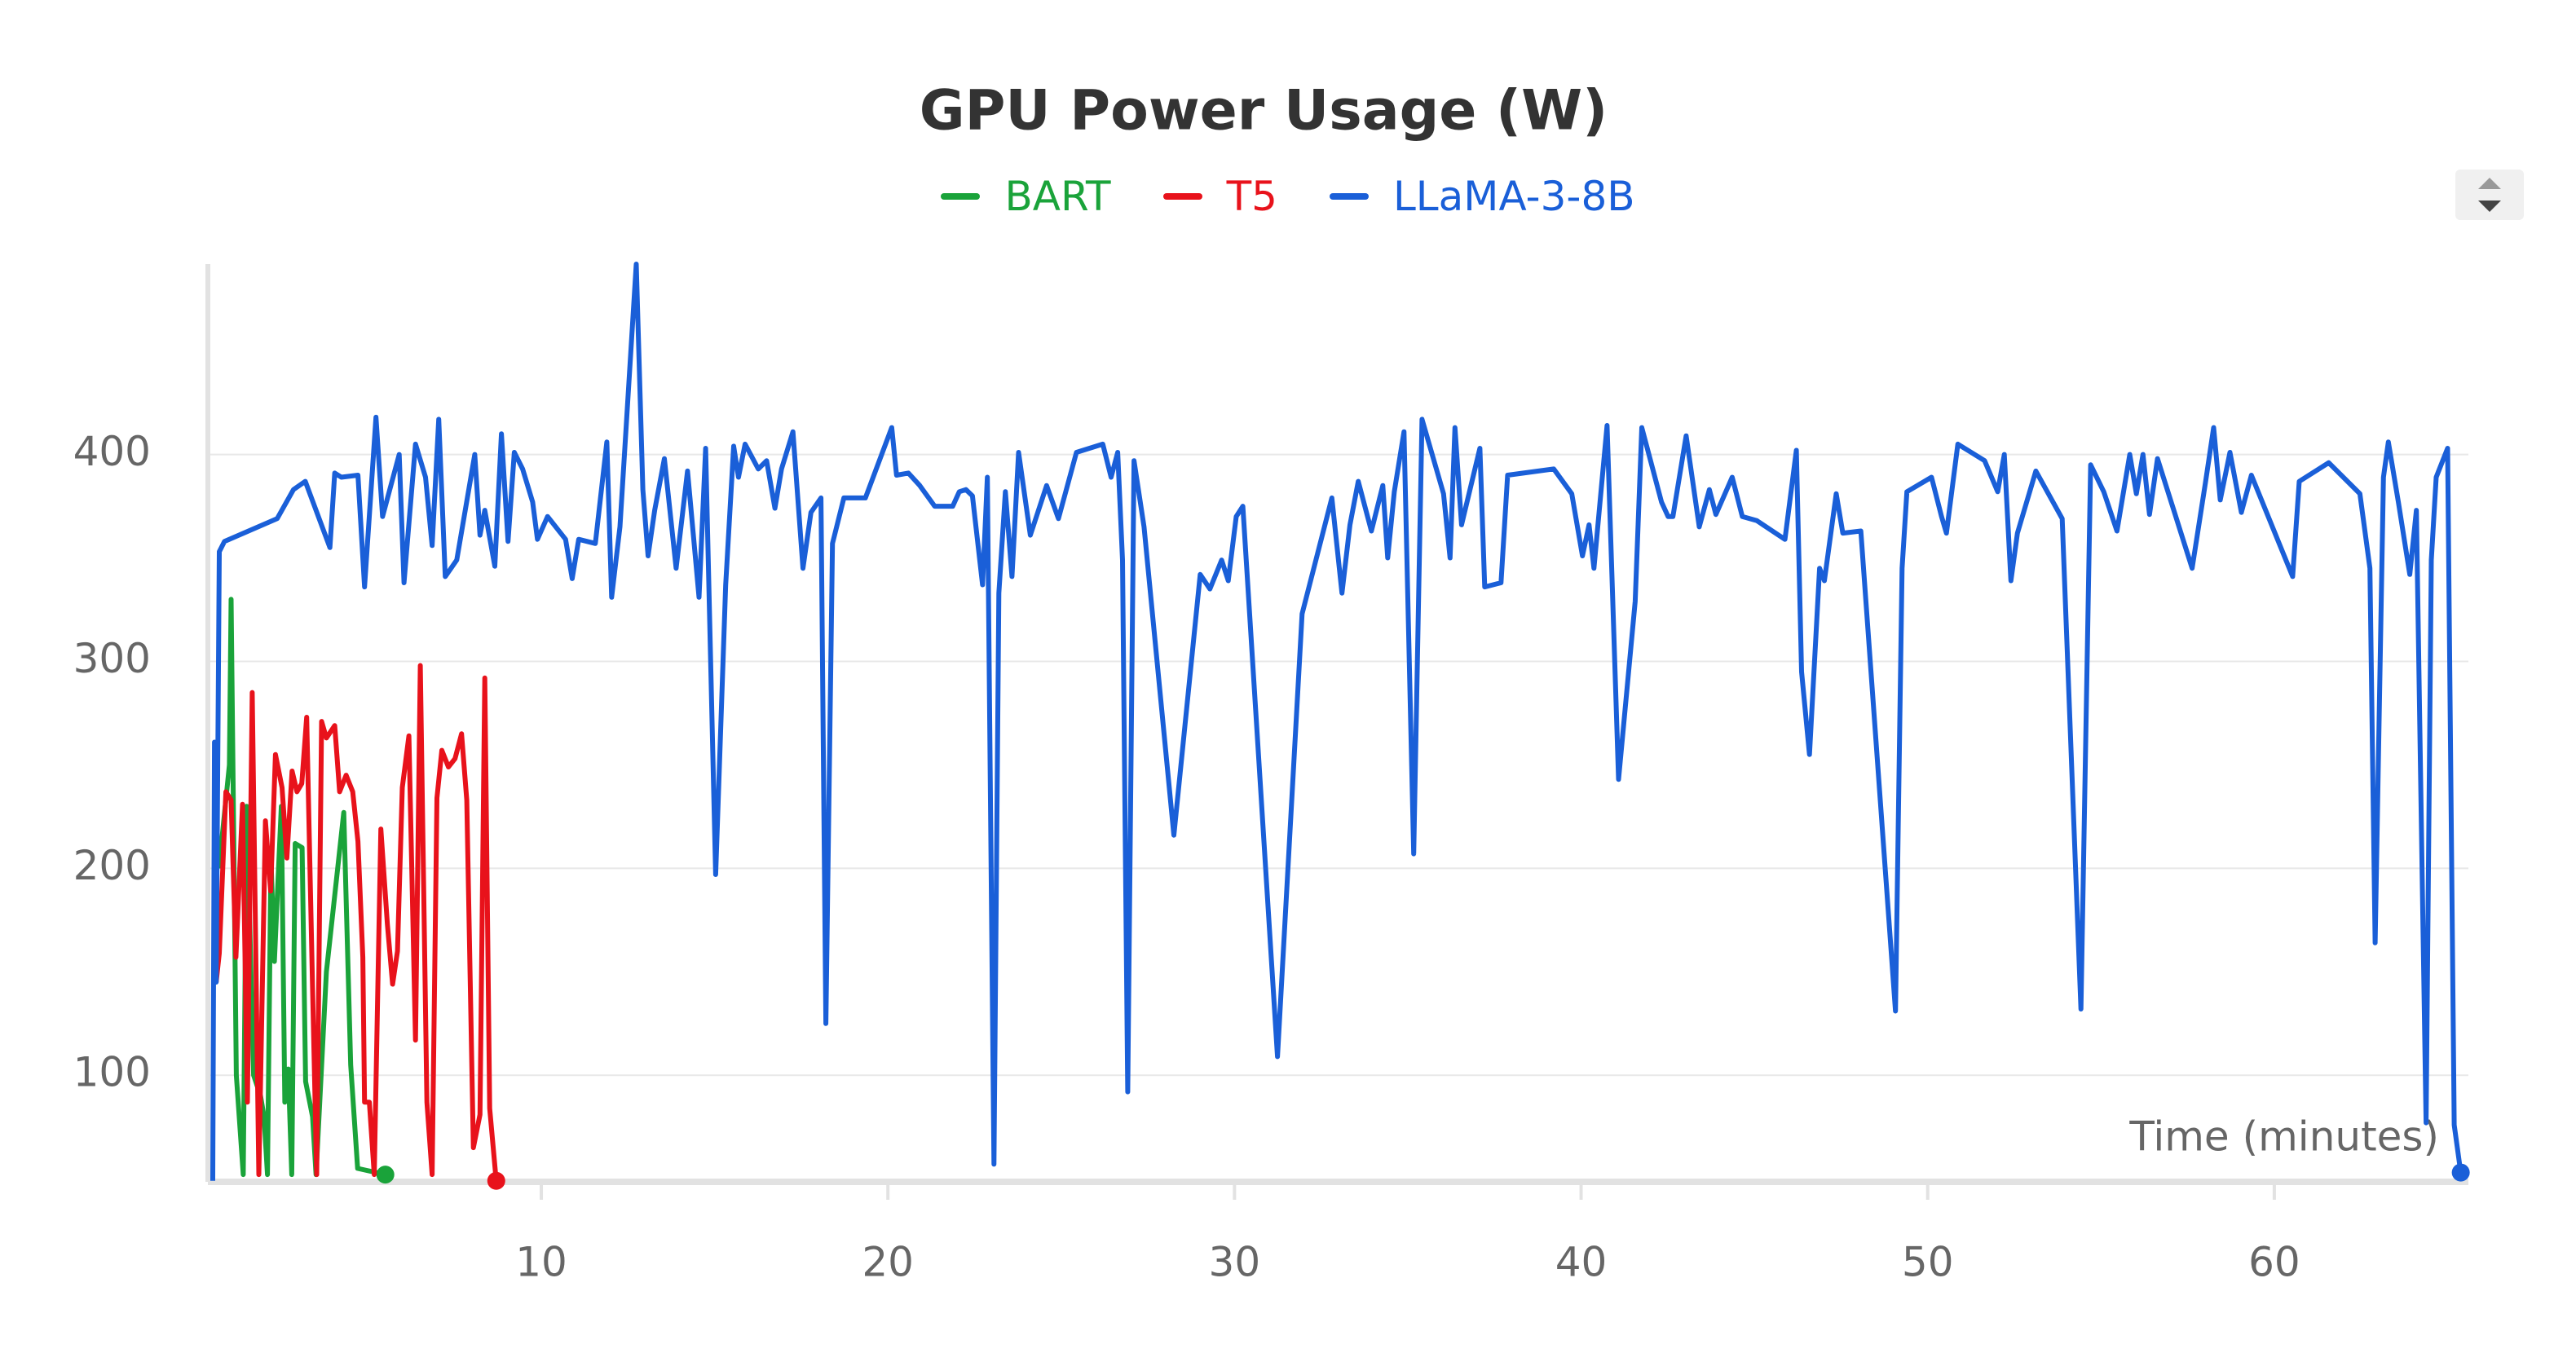  I want to click on legend-item: LLaMA-3-8B, so click(1482, 196).